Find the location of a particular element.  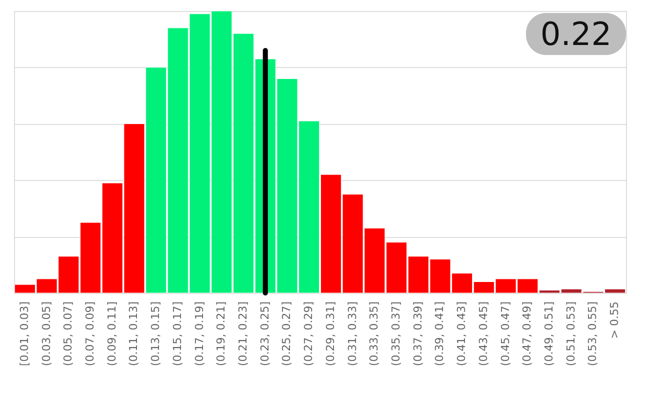

x-tick-label: (0.53, 0.55] is located at coordinates (593, 334).